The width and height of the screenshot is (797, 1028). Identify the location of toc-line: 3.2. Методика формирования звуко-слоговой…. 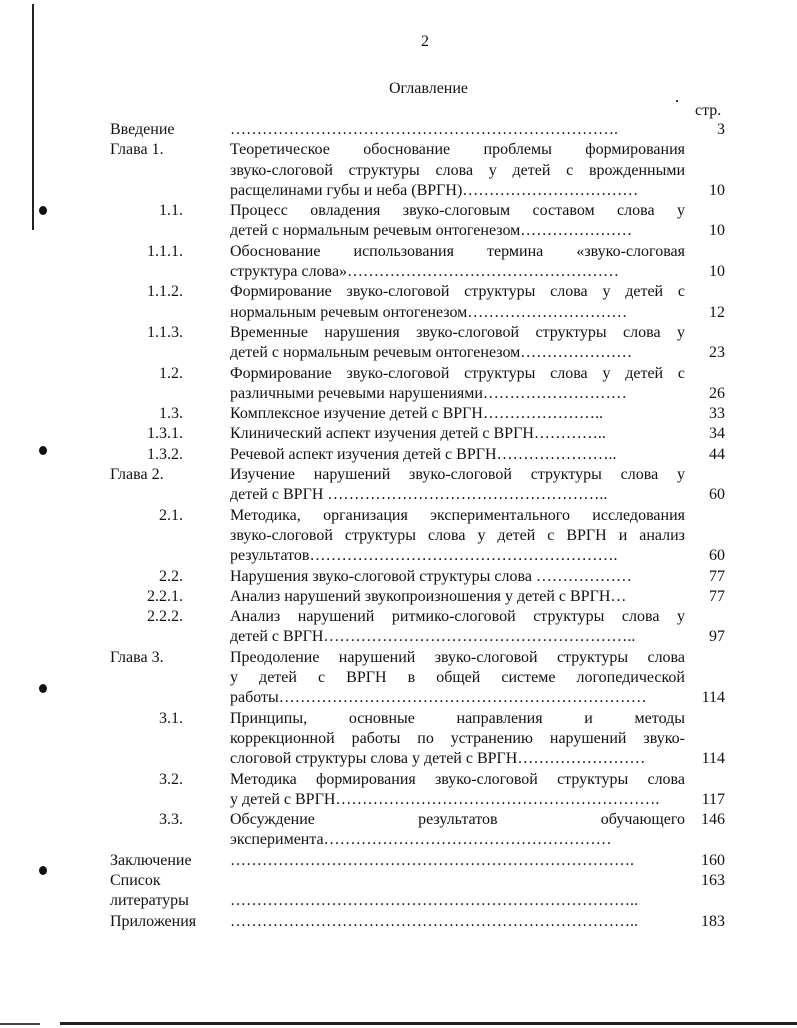
(420, 780).